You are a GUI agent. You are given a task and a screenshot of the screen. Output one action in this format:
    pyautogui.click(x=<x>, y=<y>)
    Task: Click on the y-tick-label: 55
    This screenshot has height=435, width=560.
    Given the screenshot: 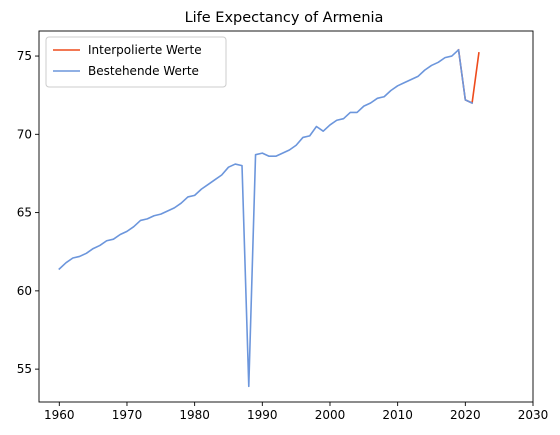 What is the action you would take?
    pyautogui.click(x=24, y=369)
    